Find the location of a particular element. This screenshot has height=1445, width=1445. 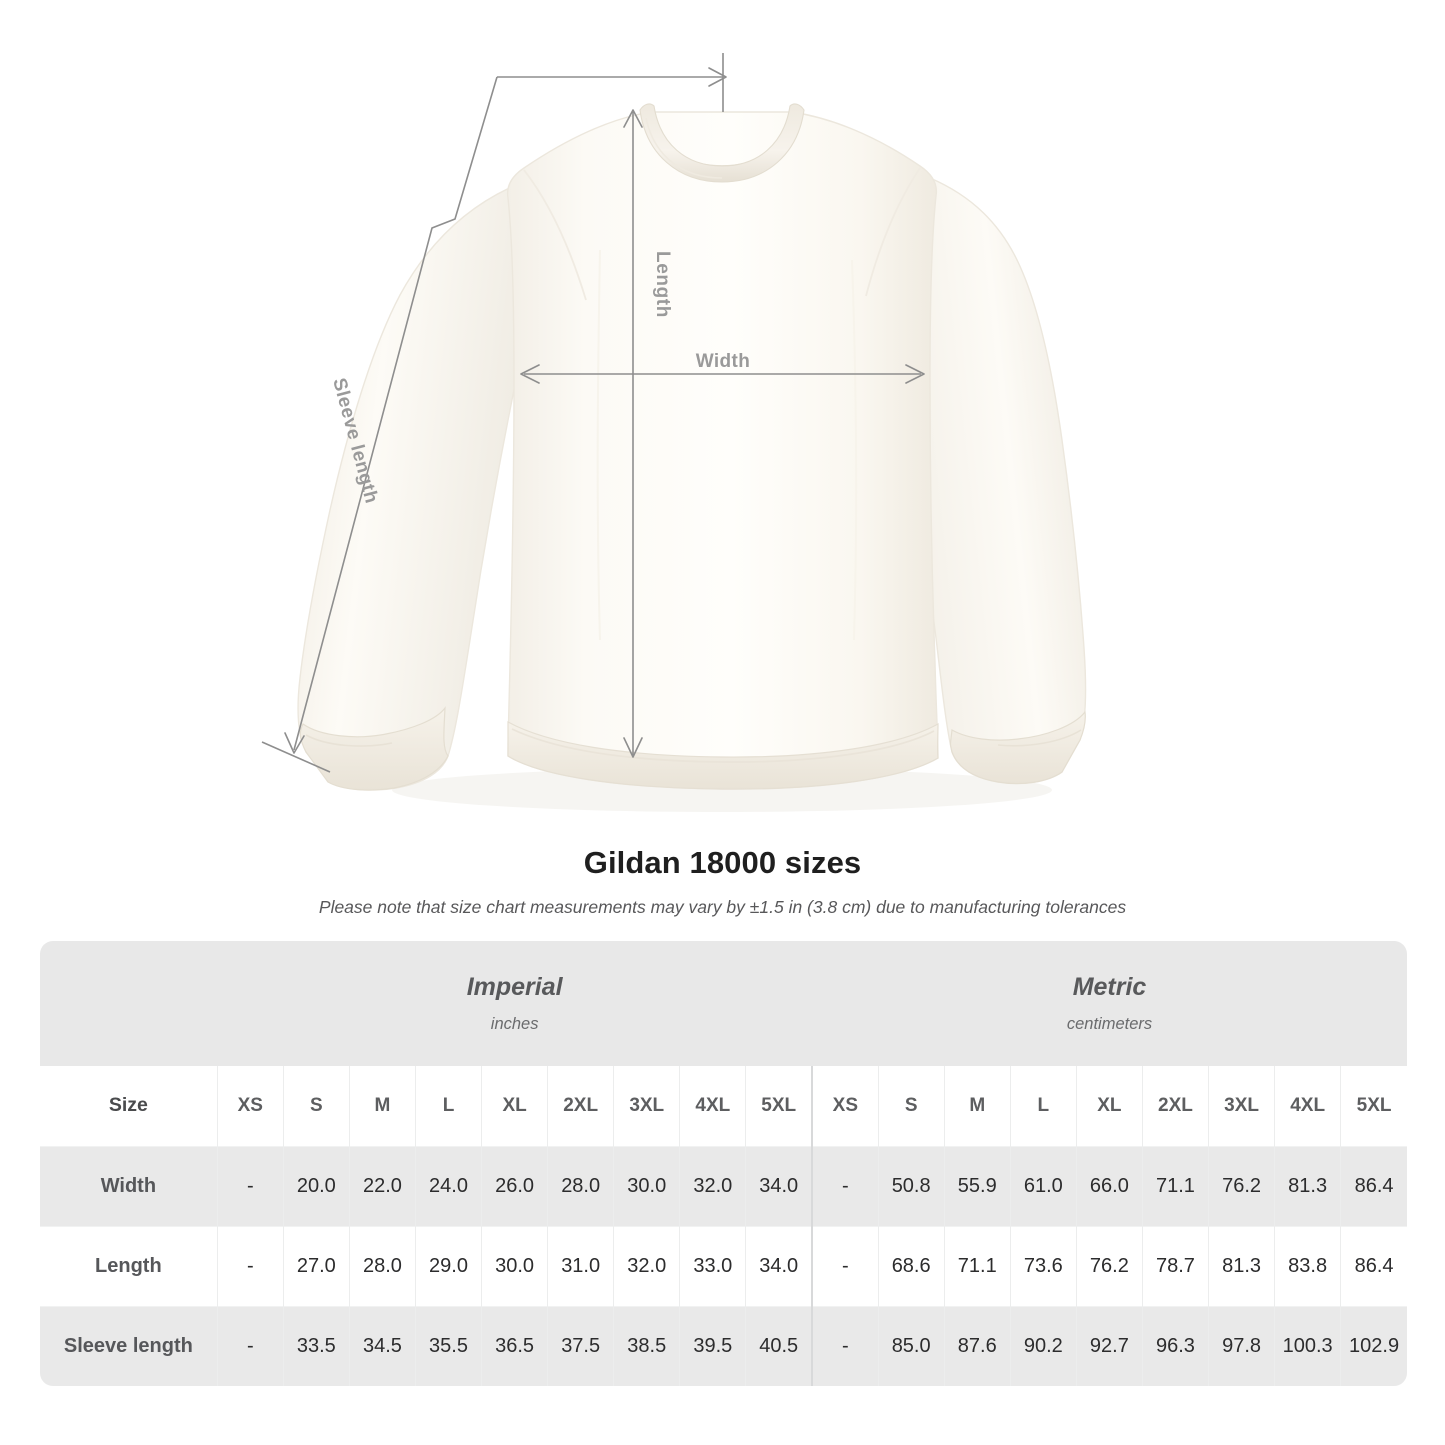

width-imperial-s: 20.0 is located at coordinates (316, 1185).